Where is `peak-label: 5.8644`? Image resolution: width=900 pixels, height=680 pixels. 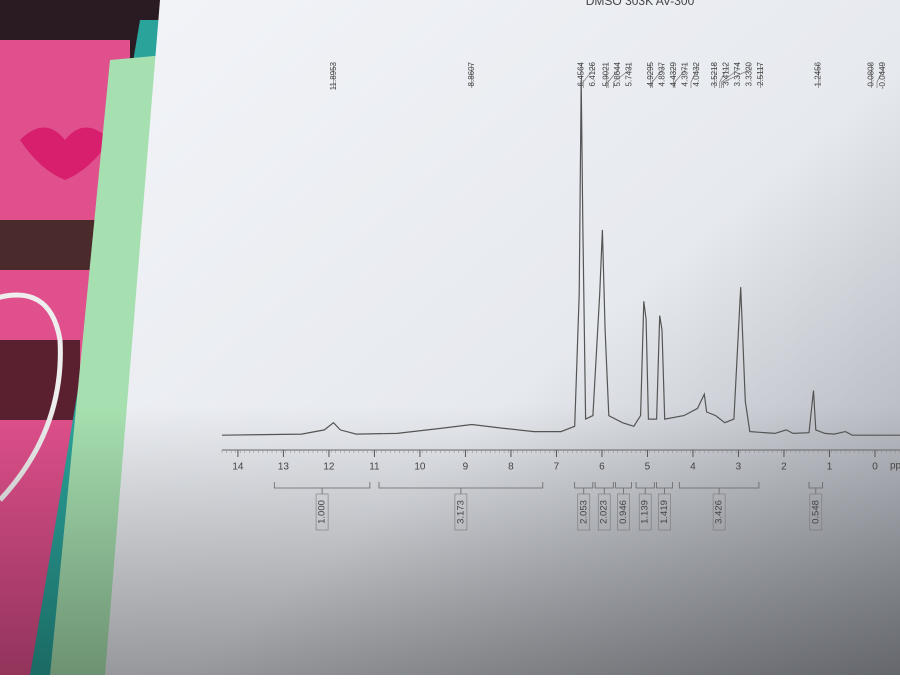 peak-label: 5.8644 is located at coordinates (617, 73).